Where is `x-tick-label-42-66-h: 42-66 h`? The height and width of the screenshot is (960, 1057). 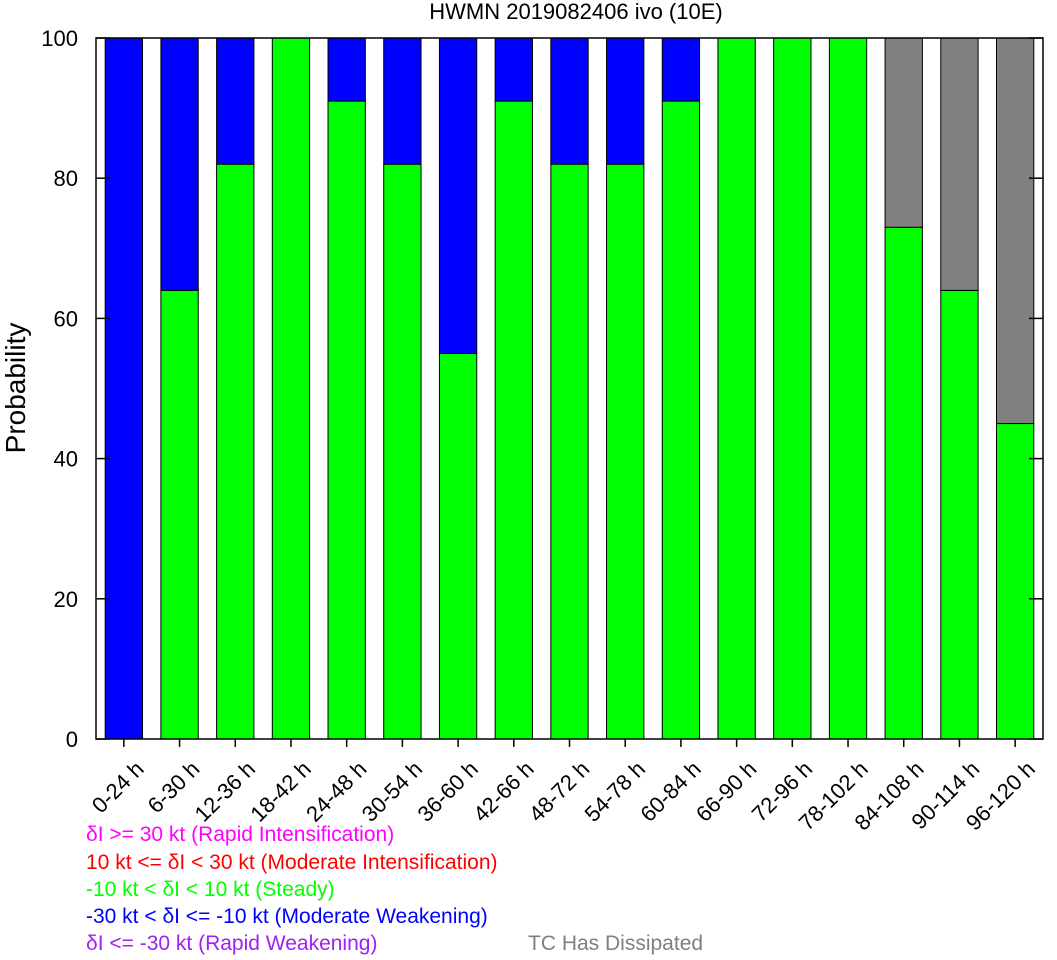 x-tick-label-42-66-h: 42-66 h is located at coordinates (503, 791).